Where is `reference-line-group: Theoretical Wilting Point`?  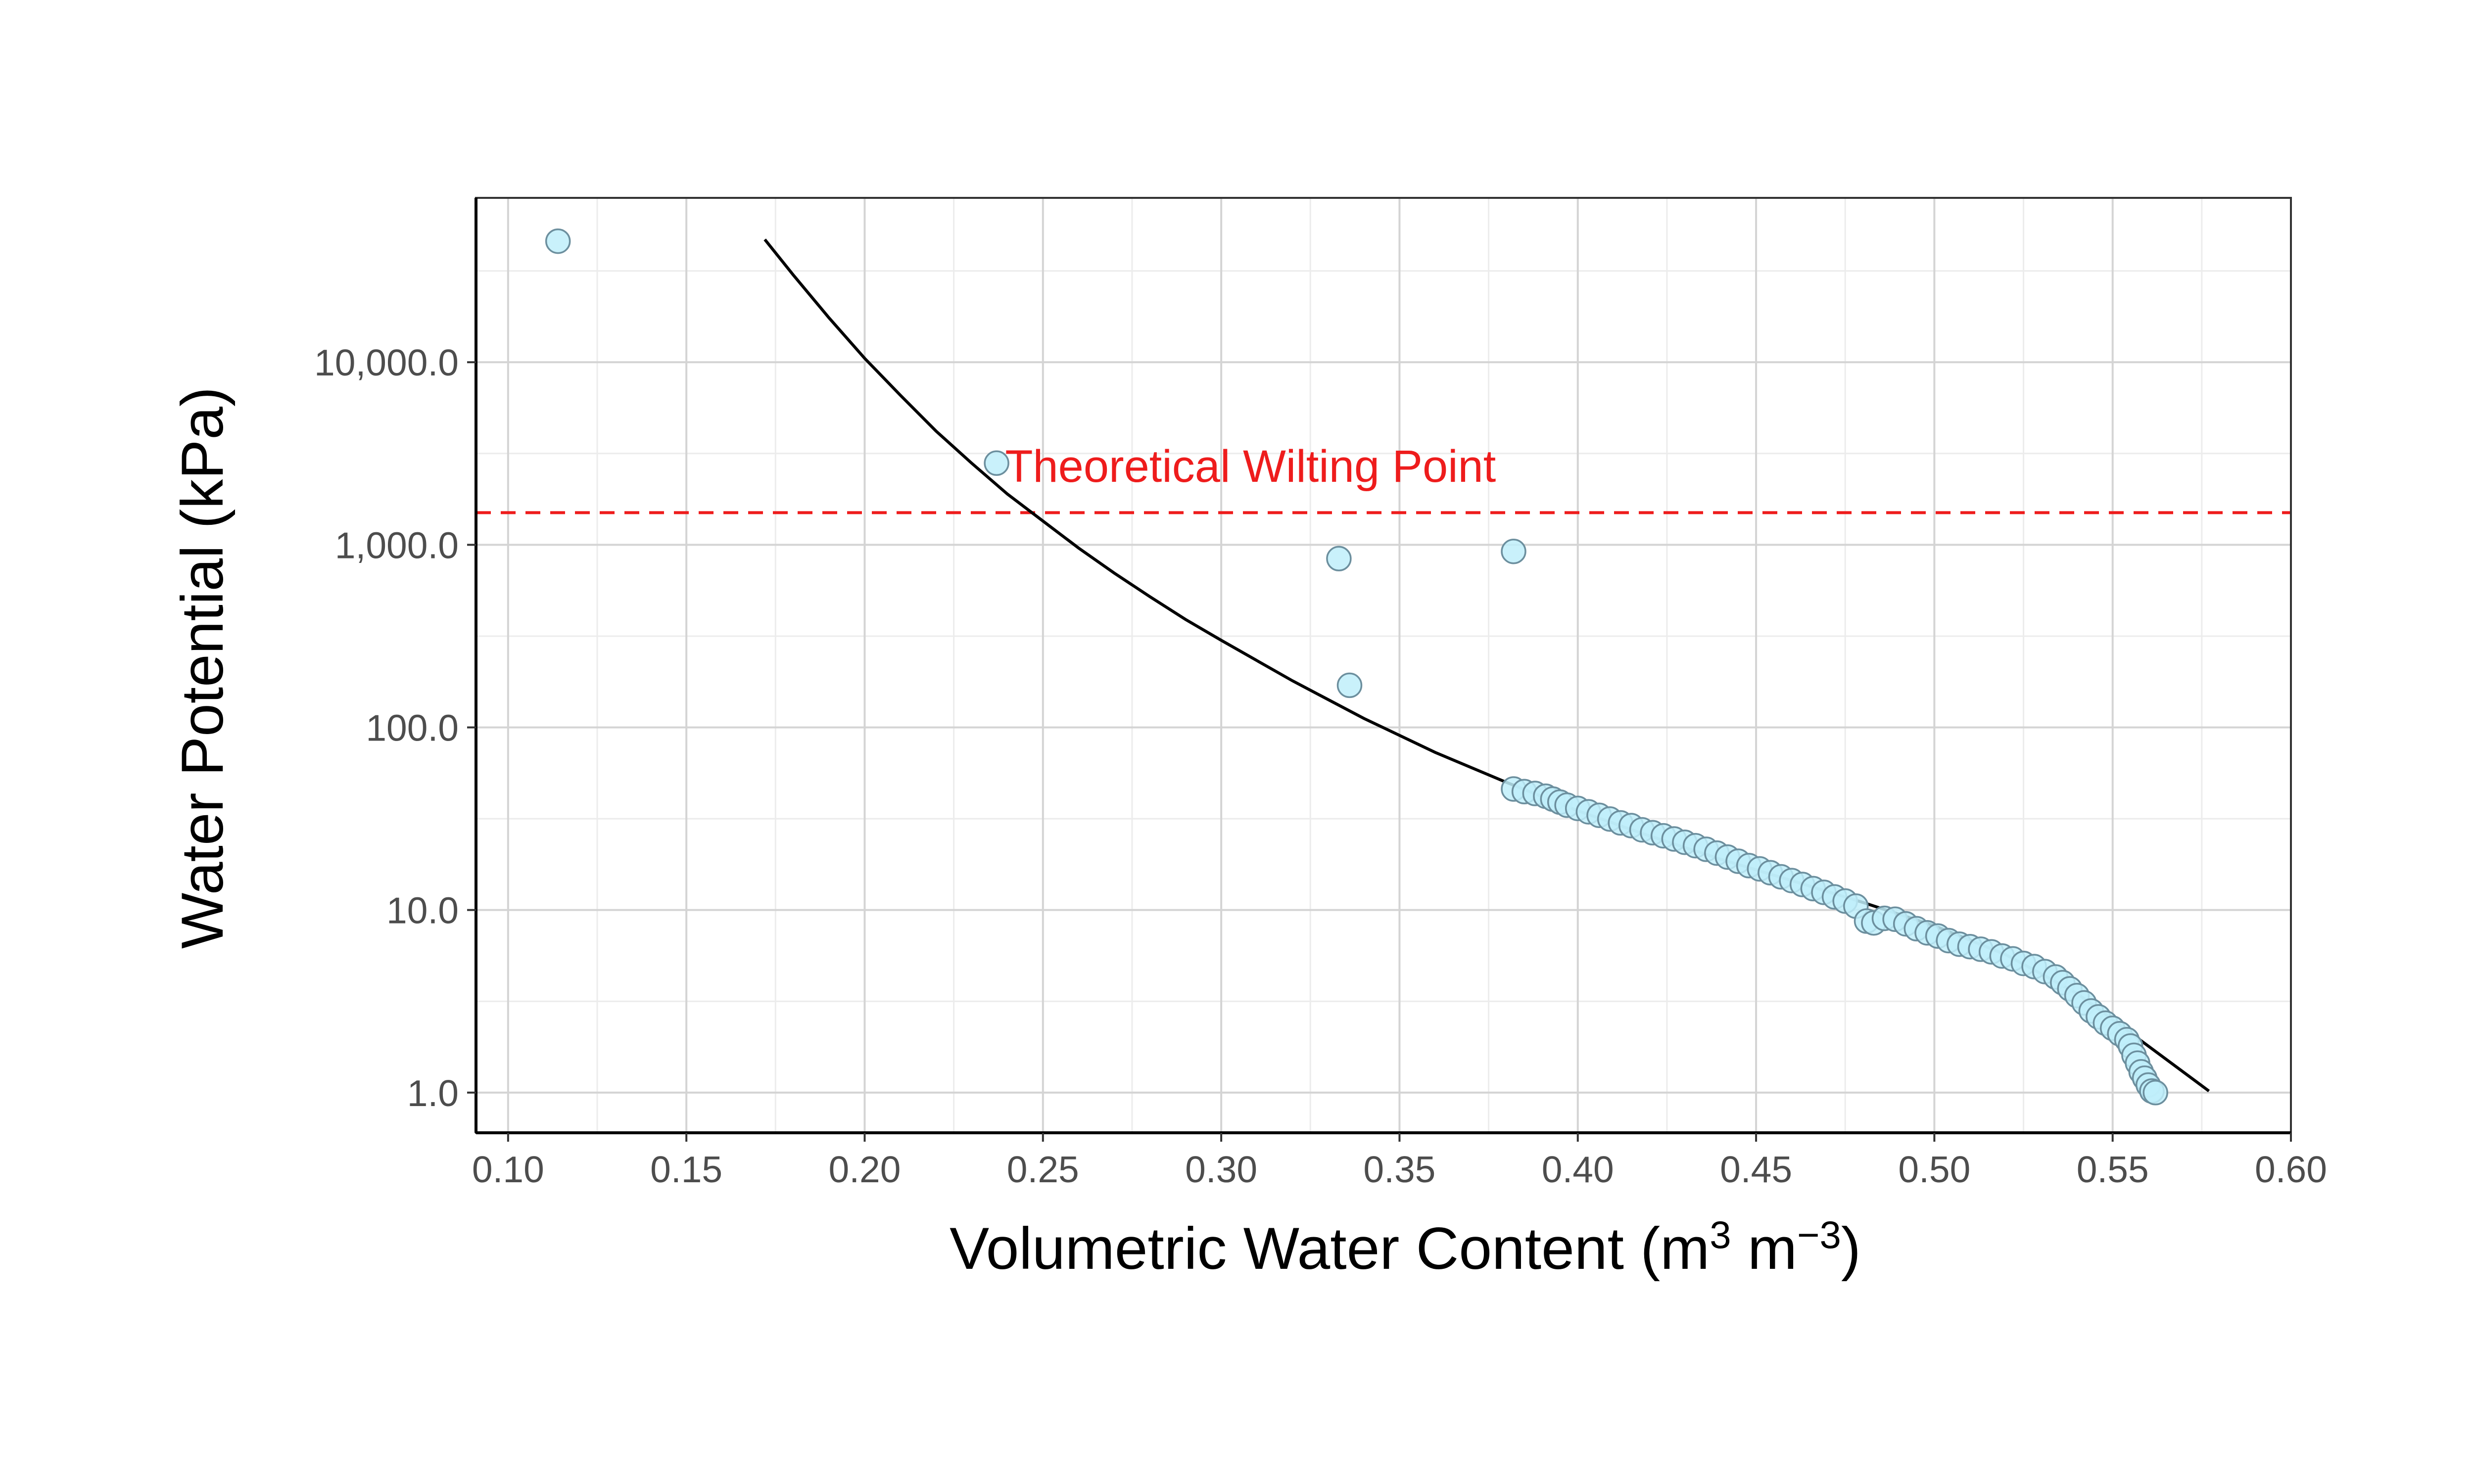 reference-line-group: Theoretical Wilting Point is located at coordinates (1384, 477).